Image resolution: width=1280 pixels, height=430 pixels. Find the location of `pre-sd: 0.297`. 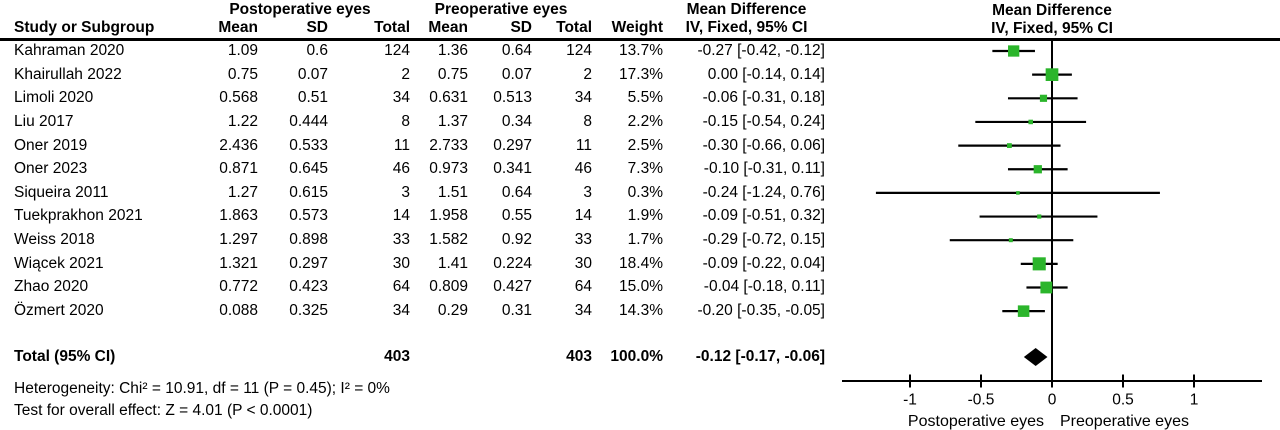

pre-sd: 0.297 is located at coordinates (512, 145).